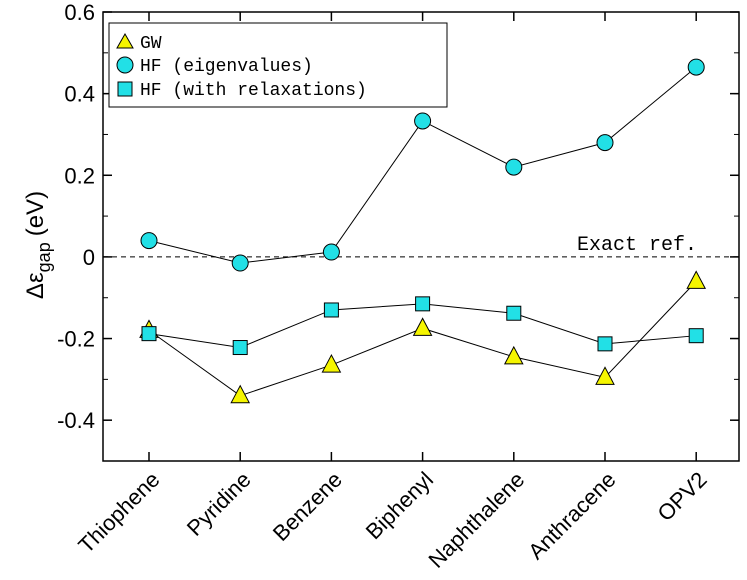  Describe the element at coordinates (682, 496) in the screenshot. I see `x-category-label: OPV2` at that location.